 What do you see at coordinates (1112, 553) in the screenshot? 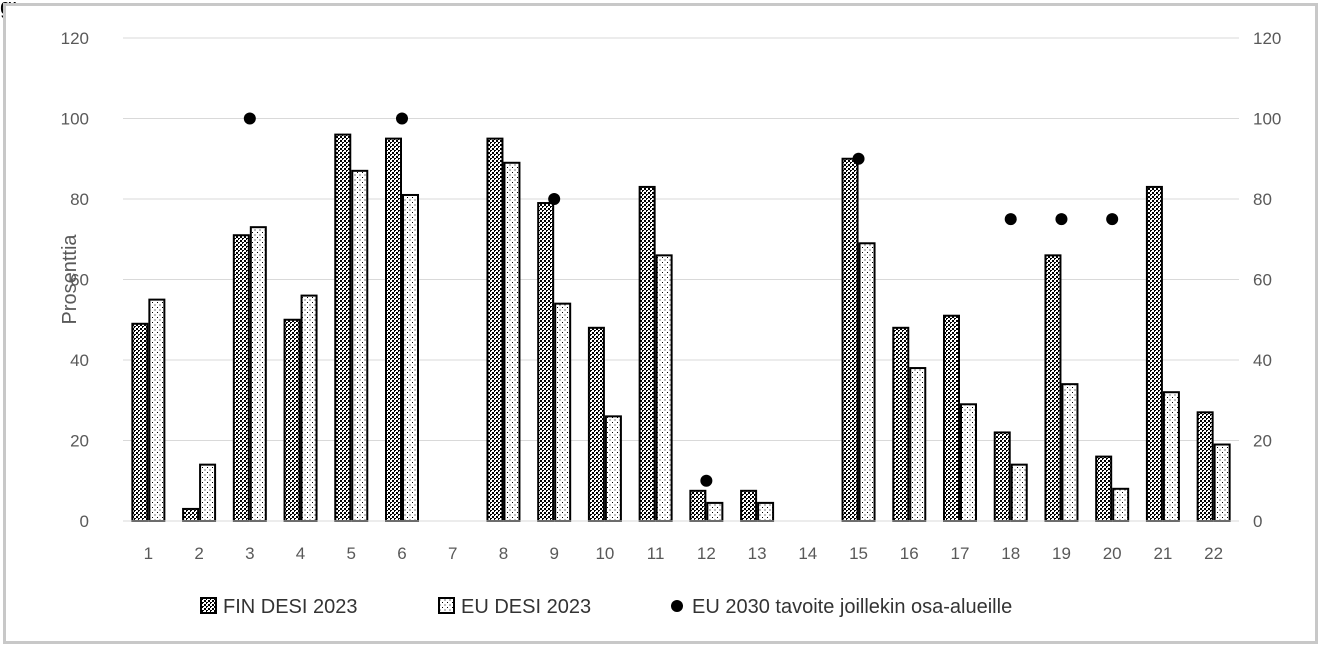
I see `x-tick-label: 20` at bounding box center [1112, 553].